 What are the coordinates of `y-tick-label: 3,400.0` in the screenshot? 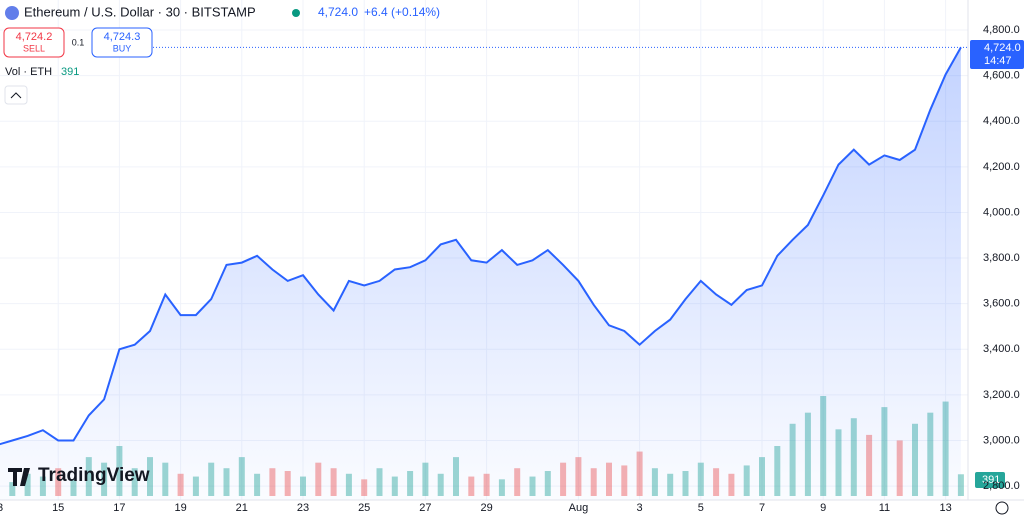 It's located at (1001, 349).